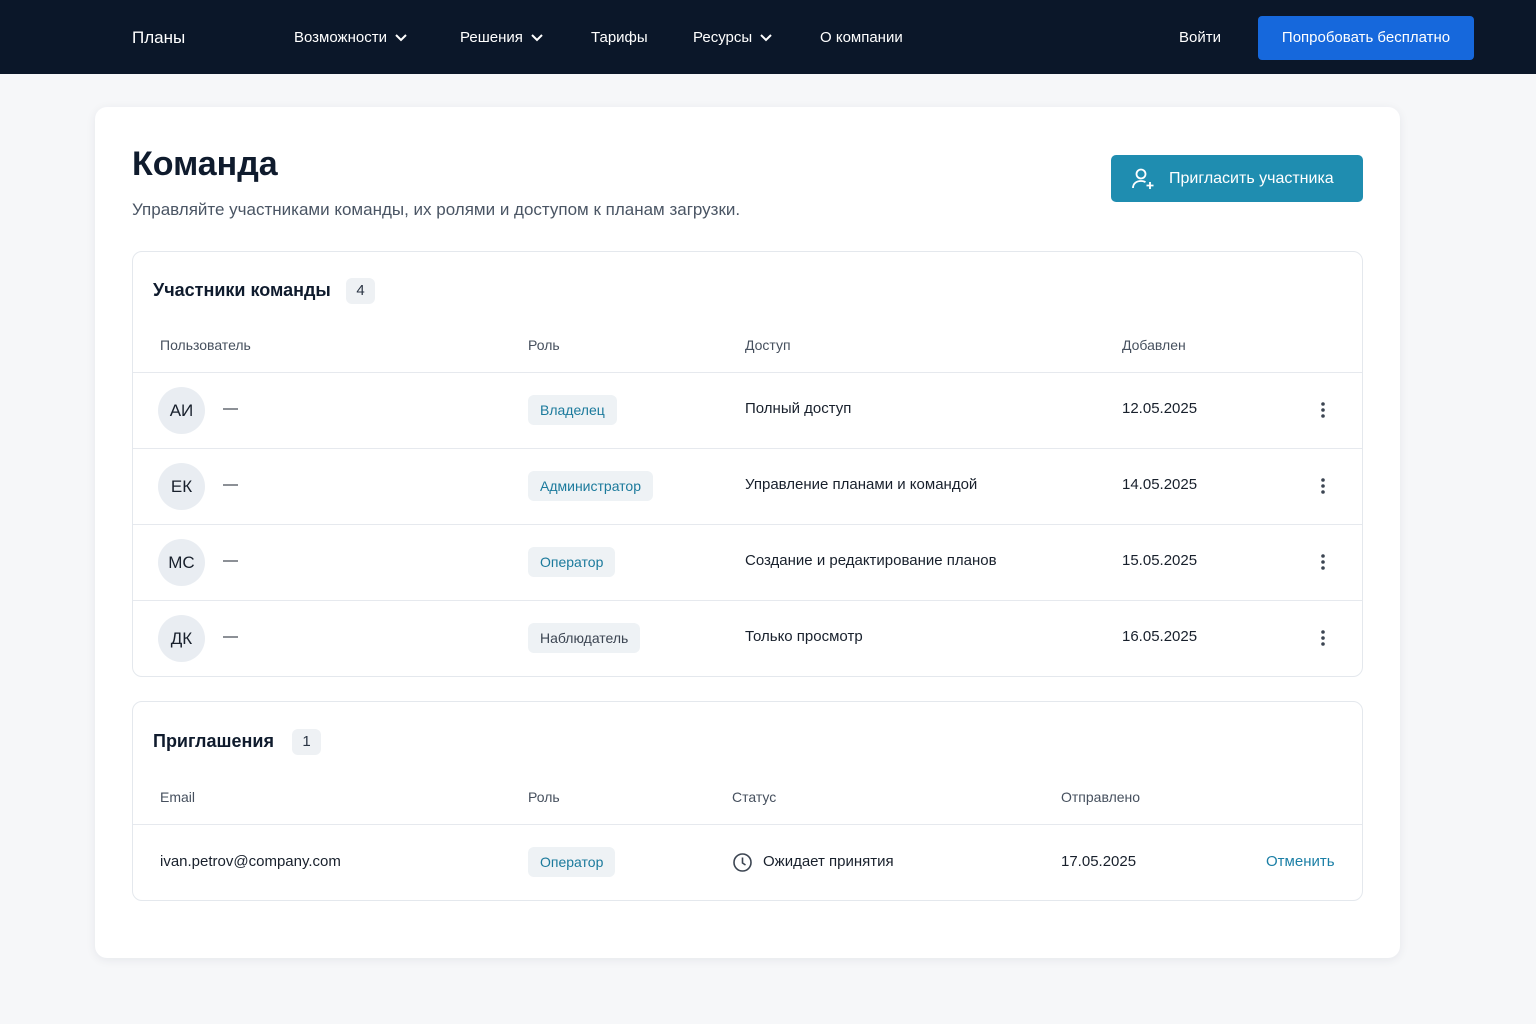 This screenshot has width=1536, height=1024. What do you see at coordinates (213, 741) in the screenshot?
I see `invites-title: Приглашения` at bounding box center [213, 741].